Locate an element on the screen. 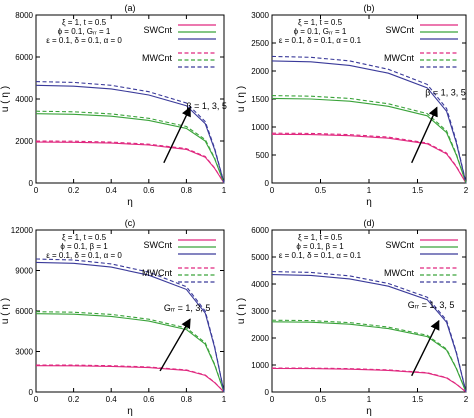  y-tick-label: 12000 is located at coordinates (22, 230).